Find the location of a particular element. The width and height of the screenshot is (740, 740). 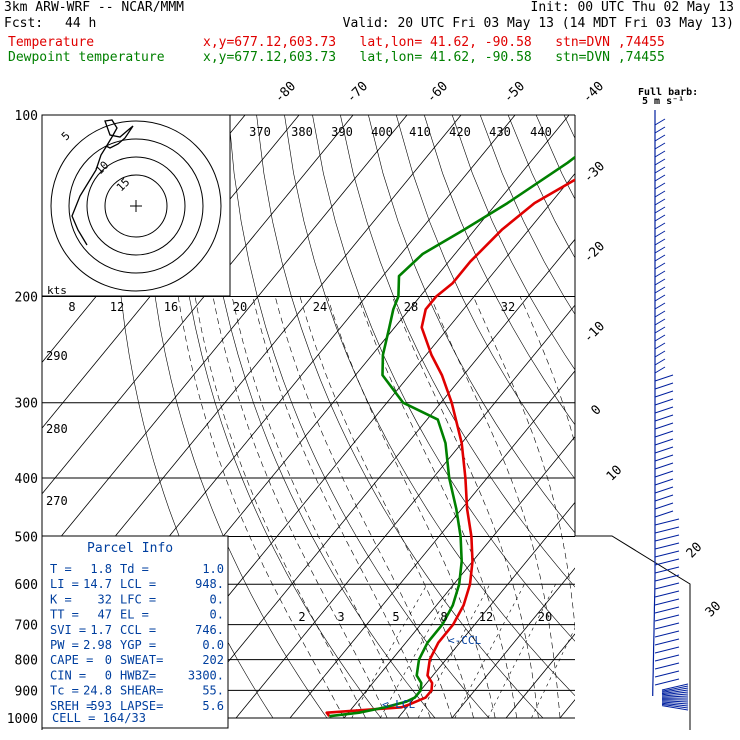

pressure-tick-label: 100 is located at coordinates (26, 116).